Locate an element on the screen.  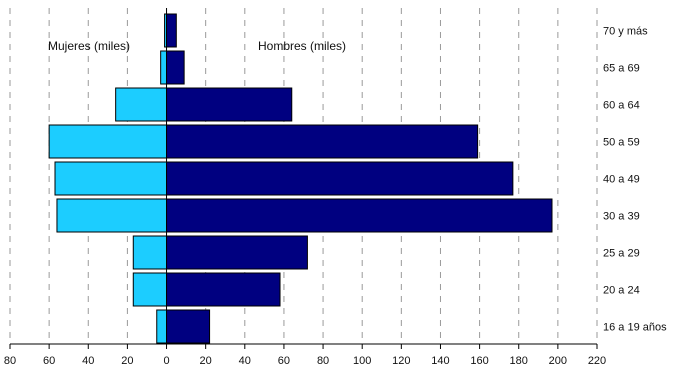
x-tick-label: 220 is located at coordinates (597, 361).